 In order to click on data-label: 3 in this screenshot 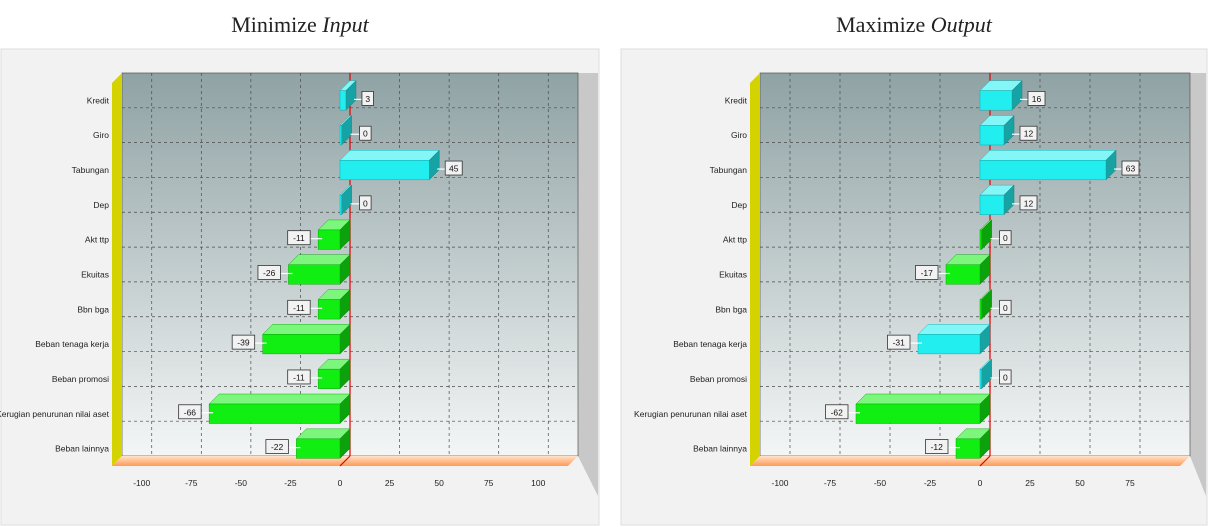, I will do `click(367, 99)`.